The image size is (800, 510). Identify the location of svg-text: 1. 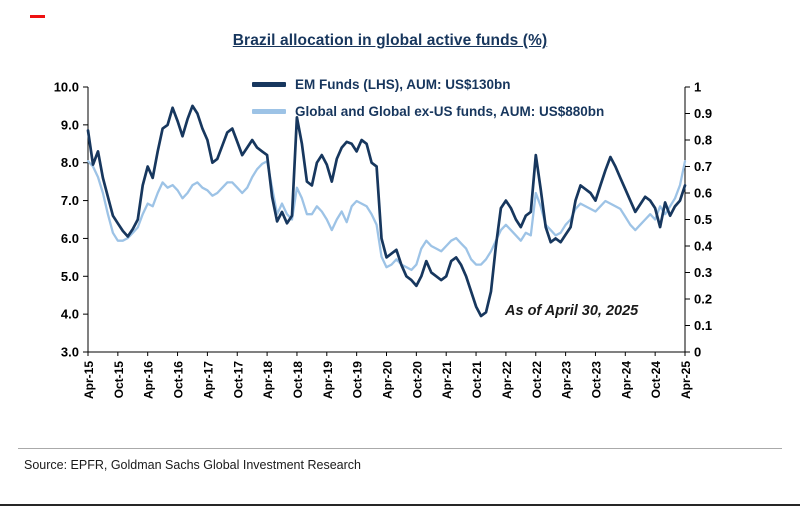
(697, 87).